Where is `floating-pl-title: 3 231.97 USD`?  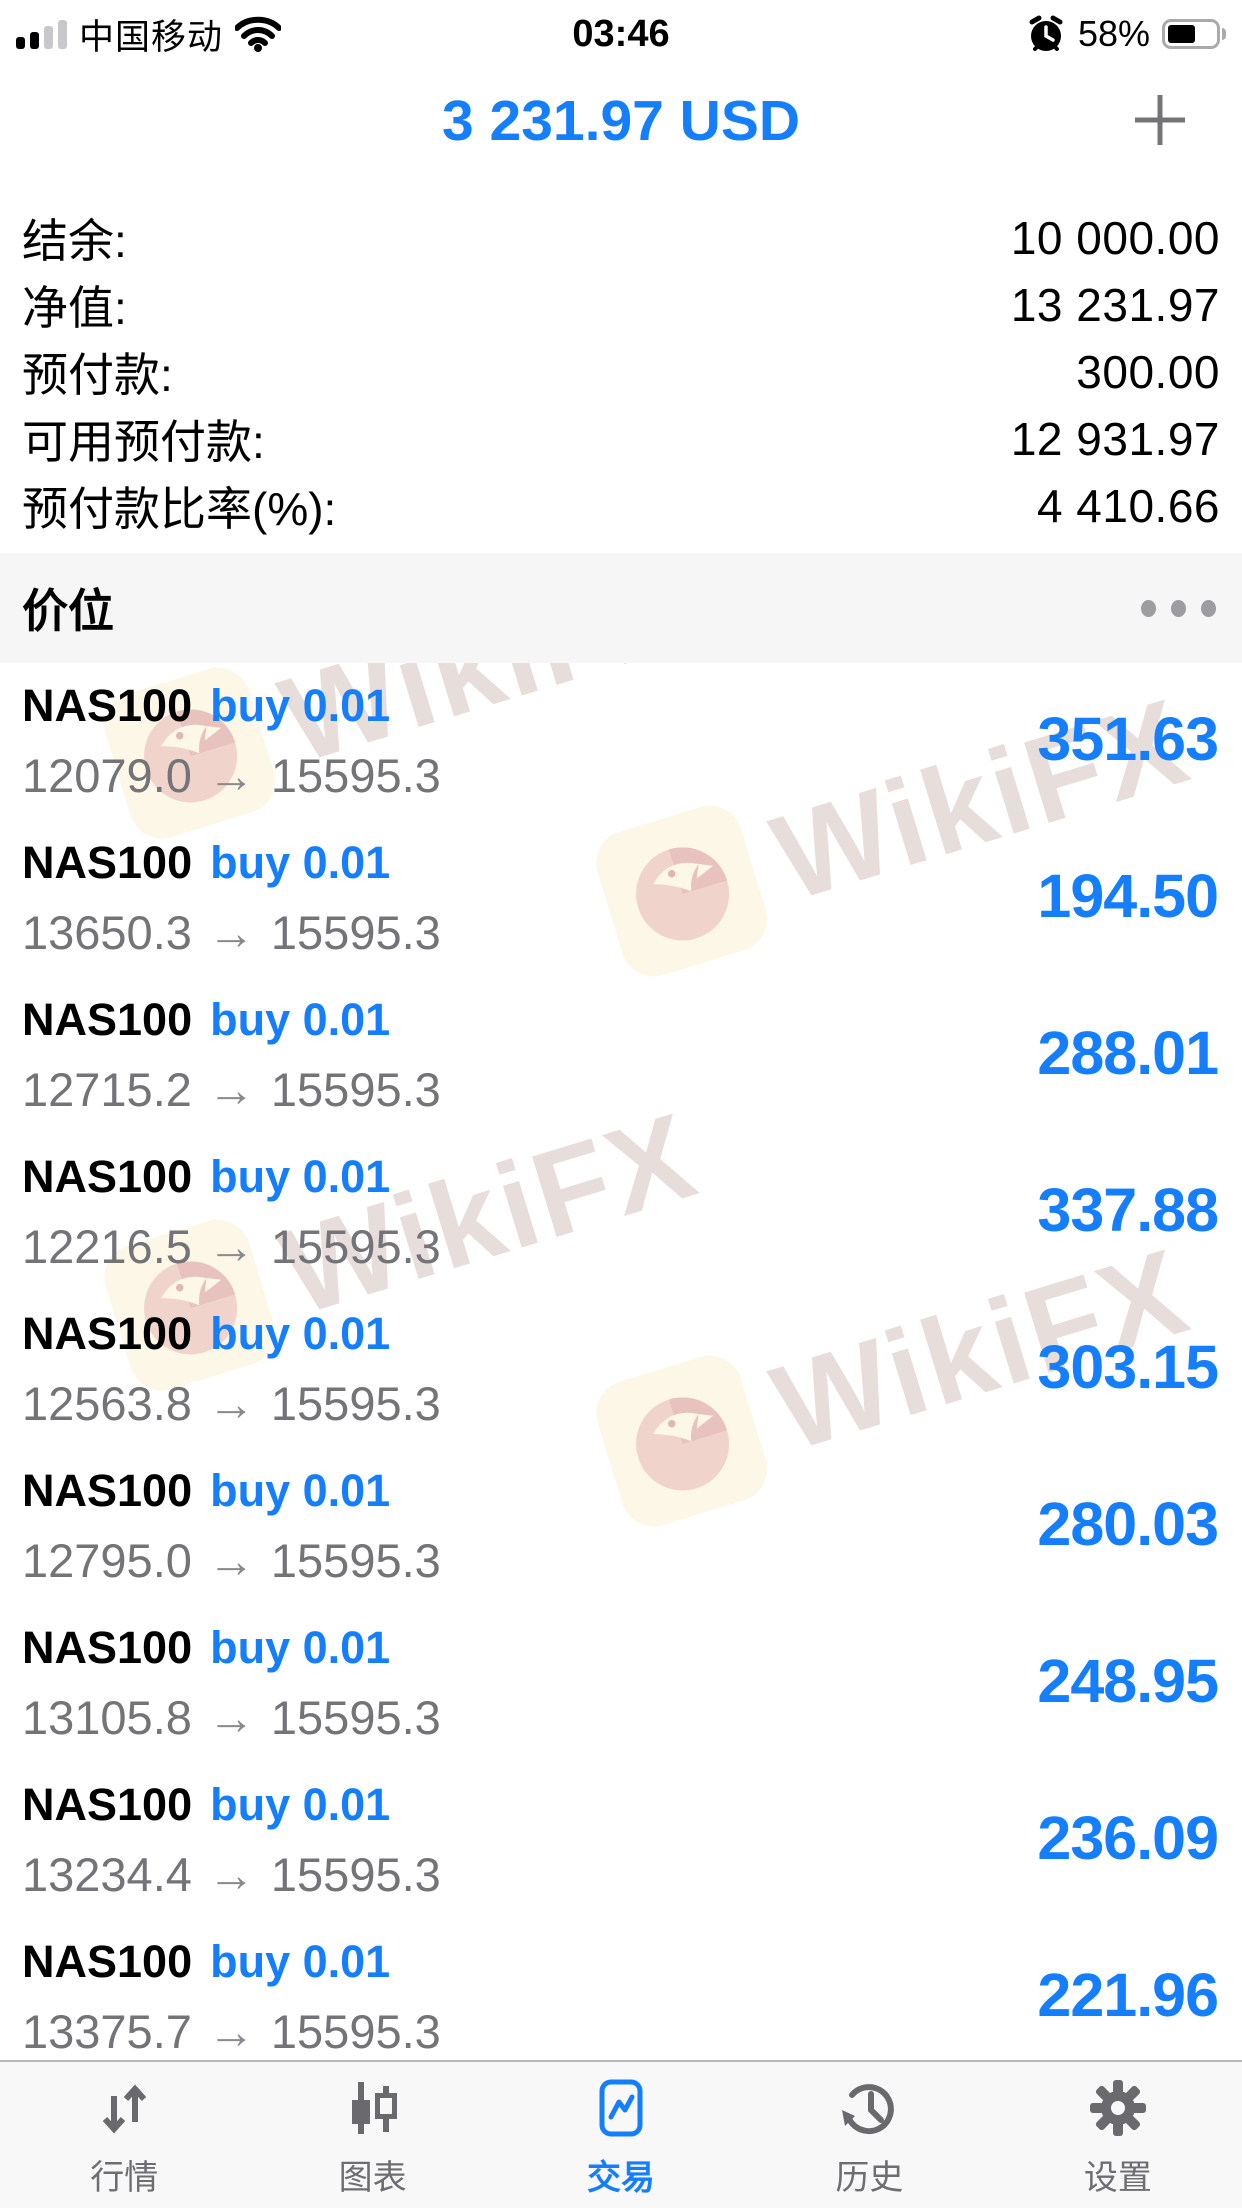
floating-pl-title: 3 231.97 USD is located at coordinates (621, 121).